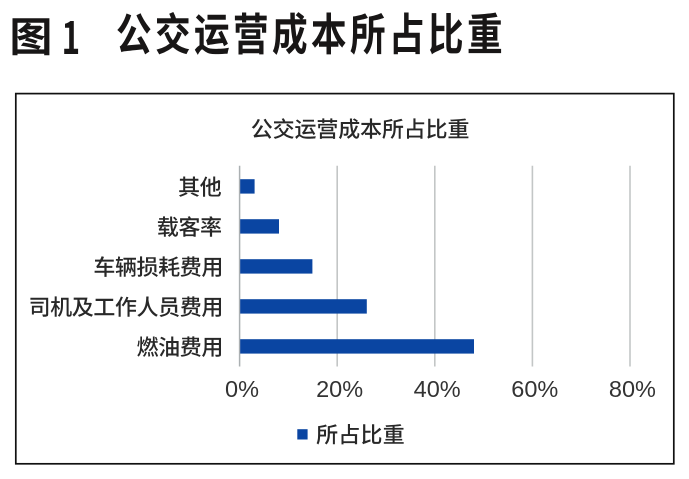 The height and width of the screenshot is (479, 689). Describe the element at coordinates (534, 389) in the screenshot. I see `svg-text: 60%` at that location.